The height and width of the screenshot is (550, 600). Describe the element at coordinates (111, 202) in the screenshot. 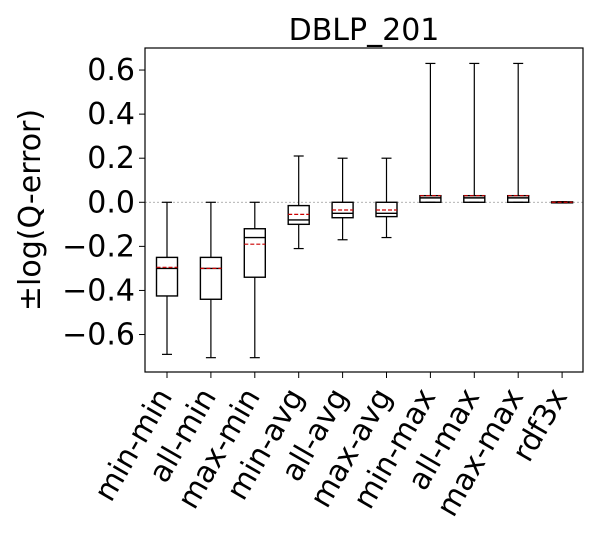

I see `y-tick-label: 0.0` at that location.